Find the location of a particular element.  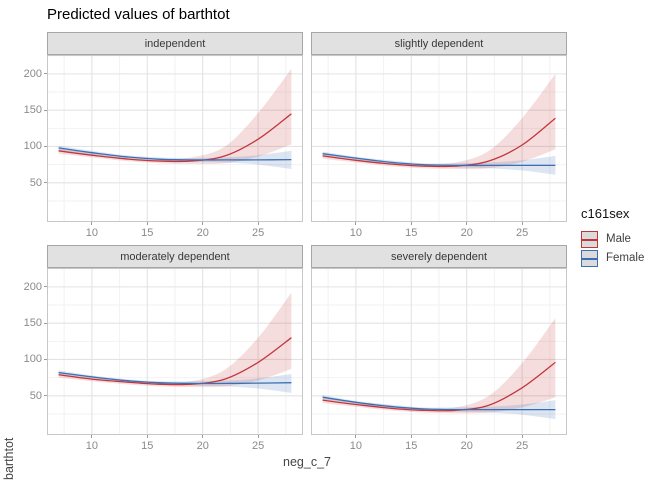

legend-key-female is located at coordinates (589, 258).